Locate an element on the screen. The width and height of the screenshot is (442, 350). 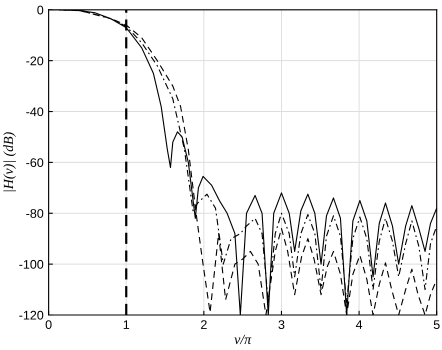
x-tick-label: 2 is located at coordinates (204, 324).